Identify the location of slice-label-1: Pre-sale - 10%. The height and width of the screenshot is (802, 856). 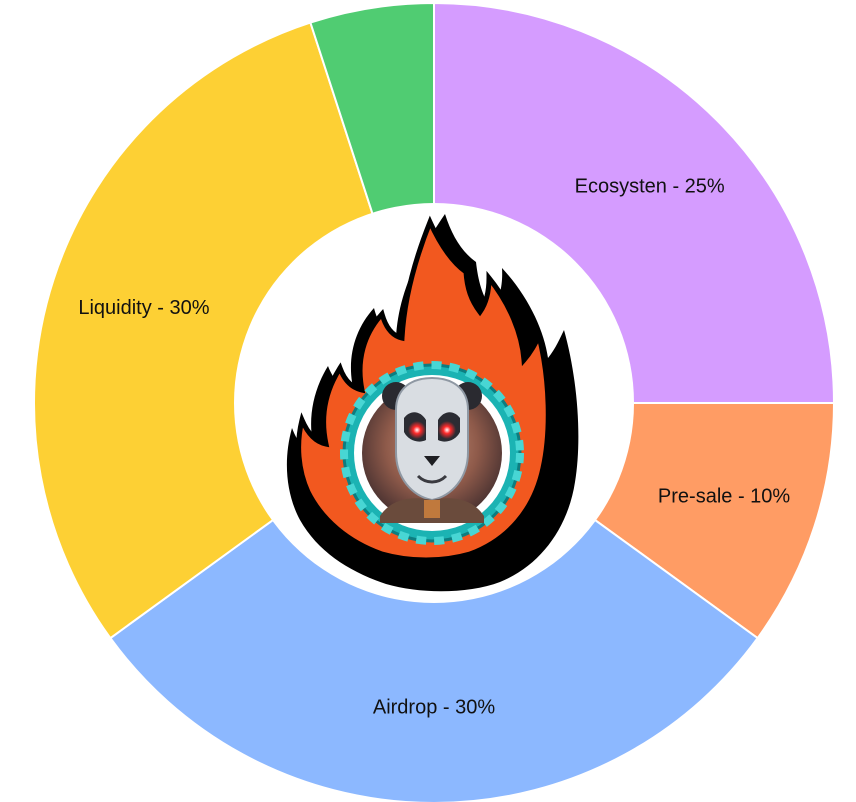
(724, 497).